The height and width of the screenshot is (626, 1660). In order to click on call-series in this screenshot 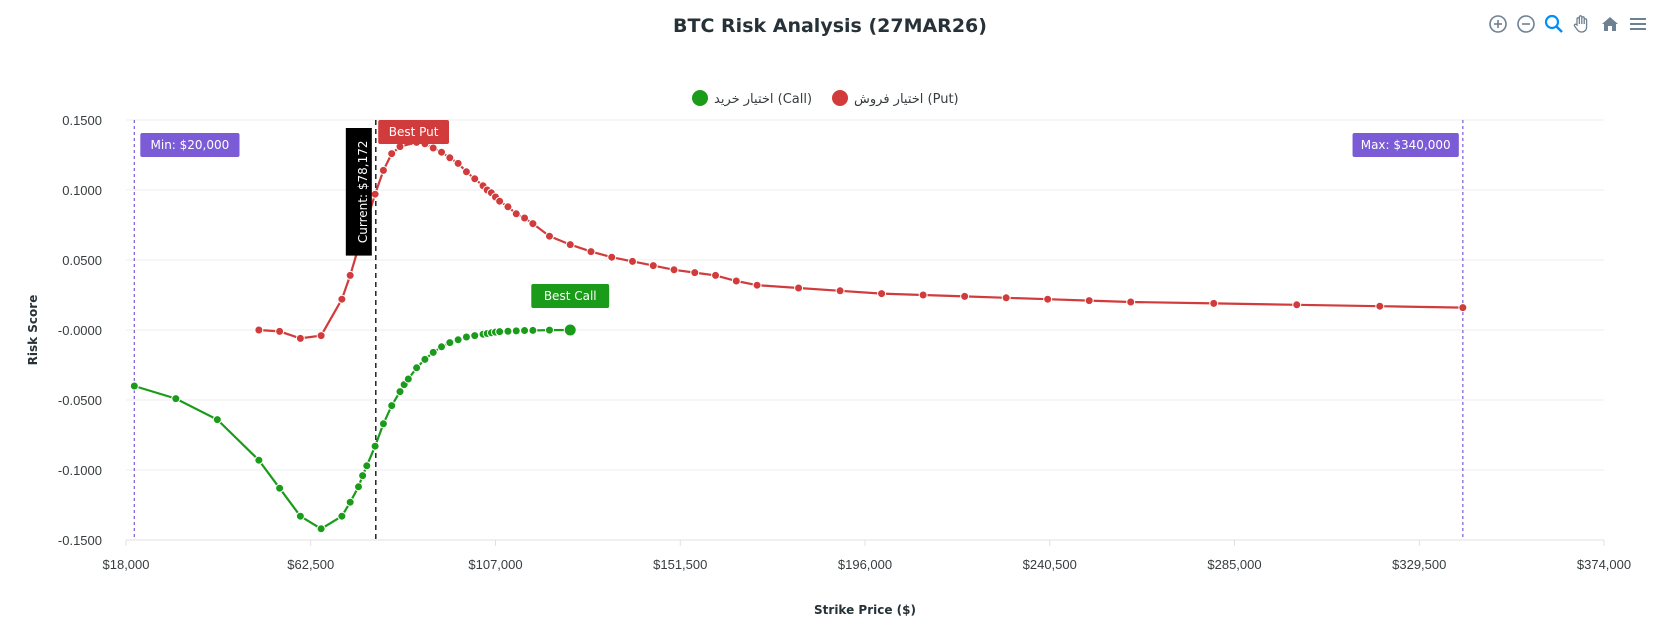, I will do `click(353, 428)`.